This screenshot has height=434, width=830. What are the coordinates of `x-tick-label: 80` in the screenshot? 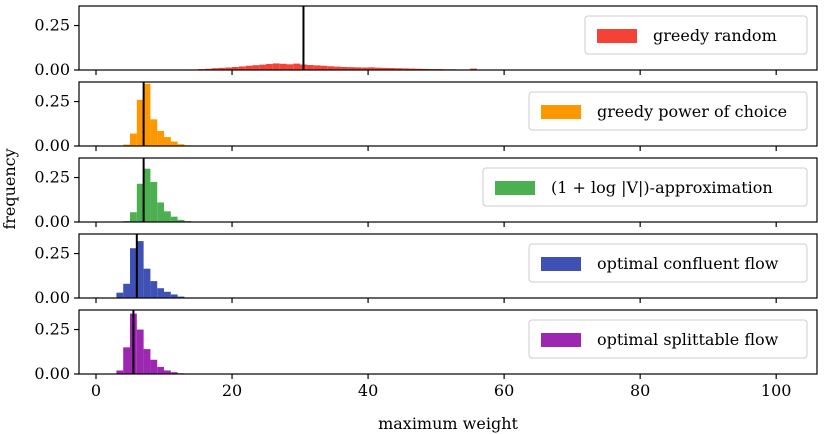 It's located at (640, 390).